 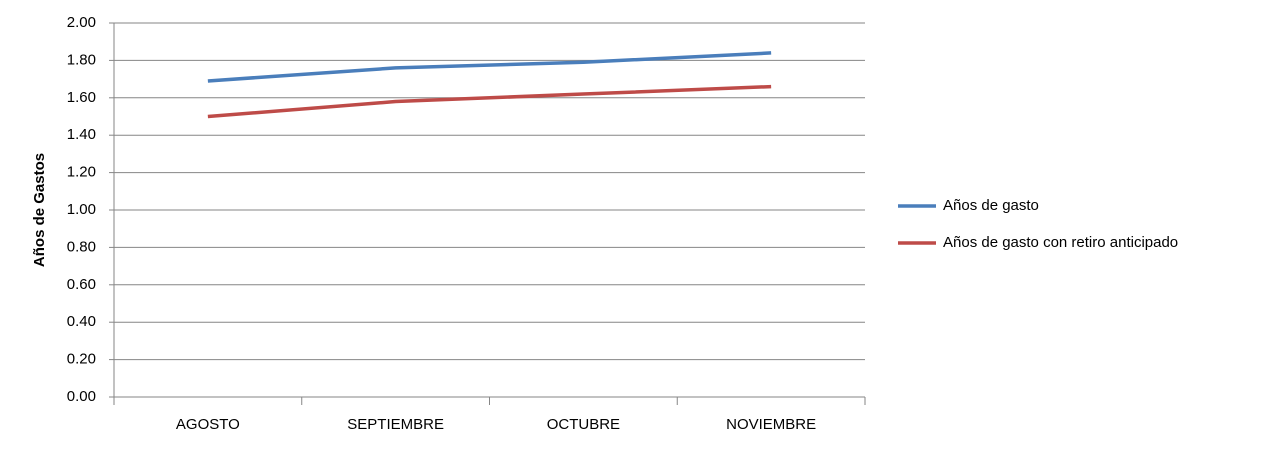 I want to click on x-tick-label: OCTUBRE, so click(x=583, y=424).